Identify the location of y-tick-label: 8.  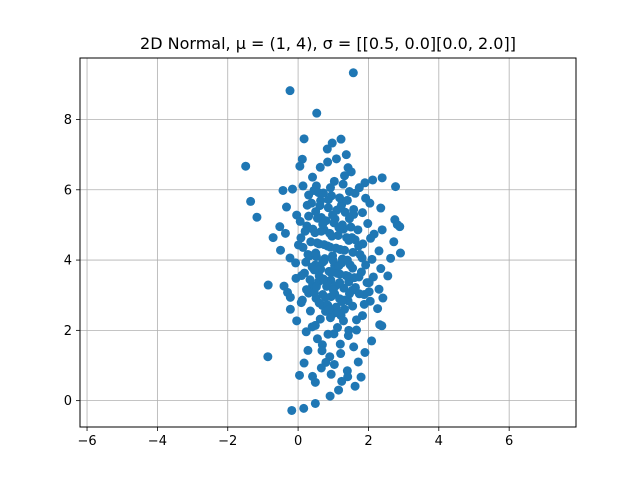
(68, 120).